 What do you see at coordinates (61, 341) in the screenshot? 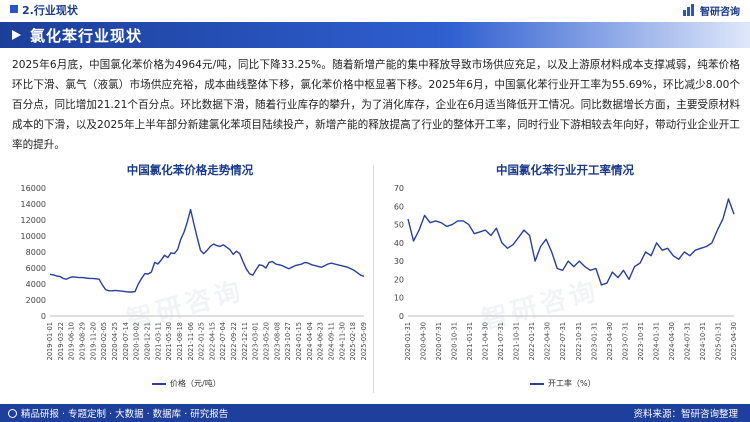
I see `price-x-tick-1: 2019-03-22` at bounding box center [61, 341].